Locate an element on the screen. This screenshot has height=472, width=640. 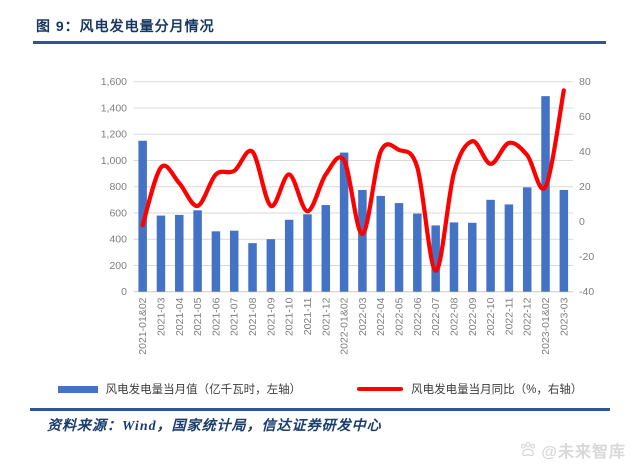
right-axis-tick: 40 is located at coordinates (585, 152).